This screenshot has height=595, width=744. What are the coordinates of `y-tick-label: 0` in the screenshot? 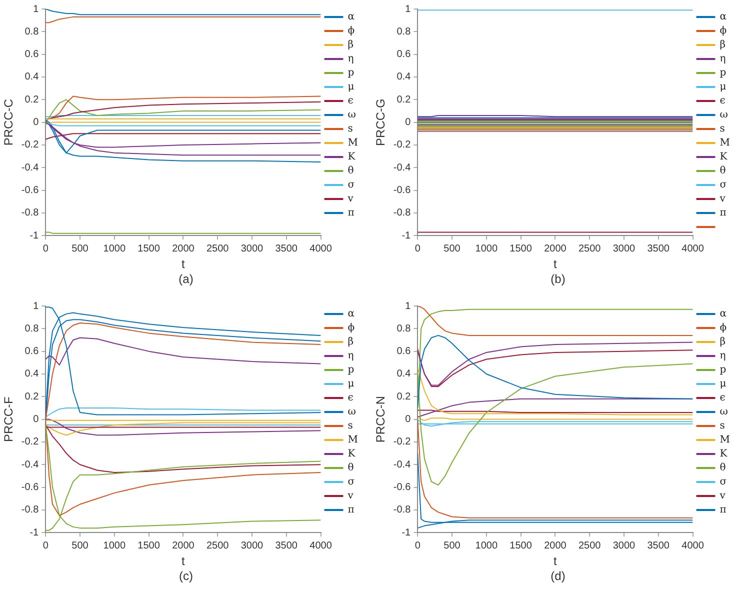 It's located at (408, 420).